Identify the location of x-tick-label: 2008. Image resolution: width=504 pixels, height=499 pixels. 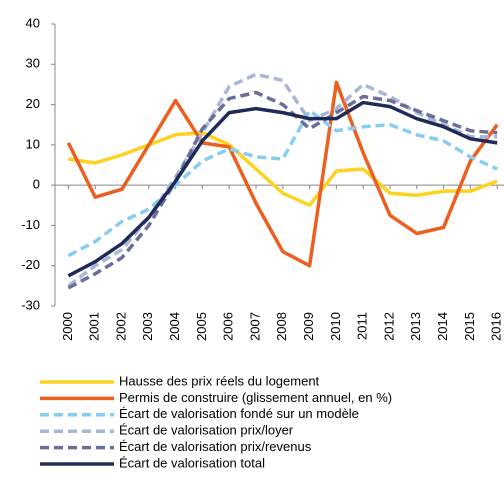
(281, 326).